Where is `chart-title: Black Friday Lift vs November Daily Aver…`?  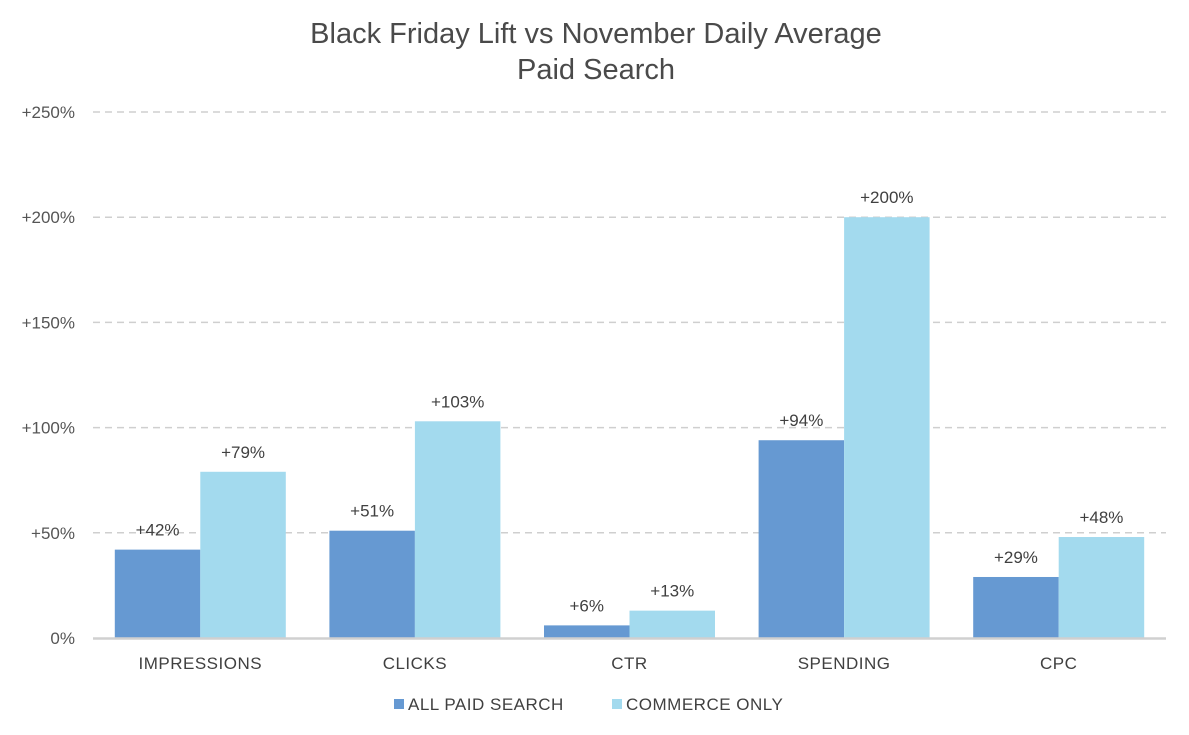
chart-title: Black Friday Lift vs November Daily Aver… is located at coordinates (596, 34).